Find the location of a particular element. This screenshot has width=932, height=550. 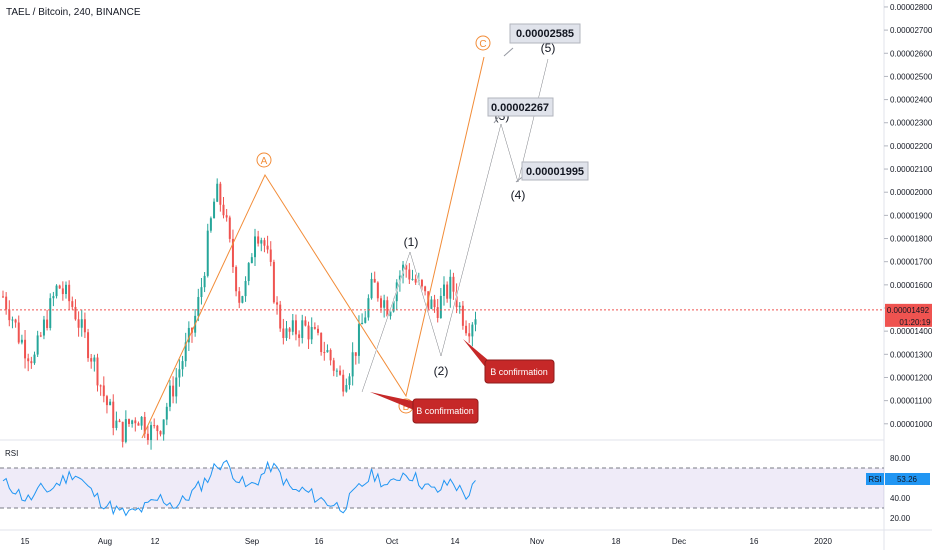

time-axis: 15 Aug 12 Sep 16 Oct 14 Nov 18 Dec 16 2020 is located at coordinates (427, 541).